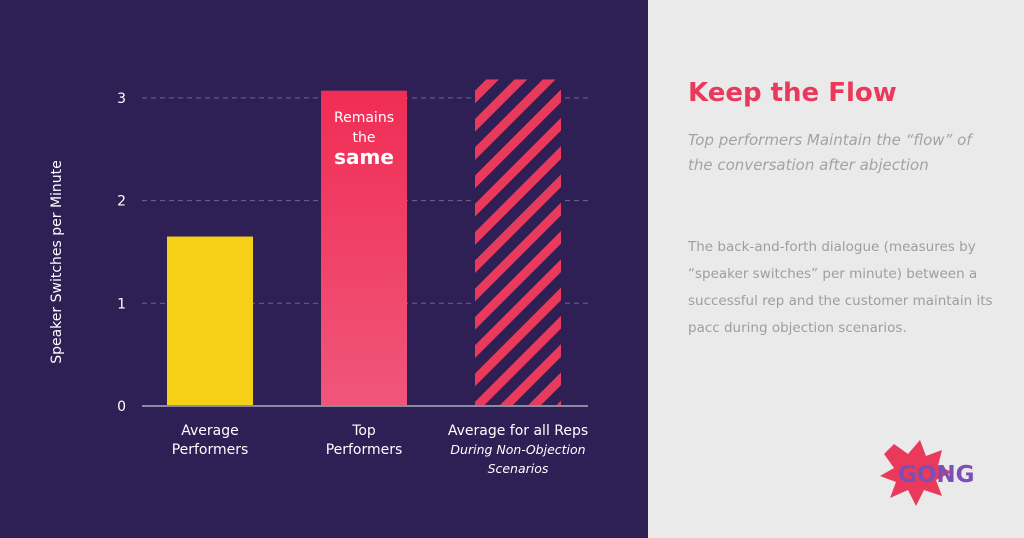 Image resolution: width=1024 pixels, height=538 pixels. Describe the element at coordinates (364, 118) in the screenshot. I see `annotation-line-1: Remains` at that location.